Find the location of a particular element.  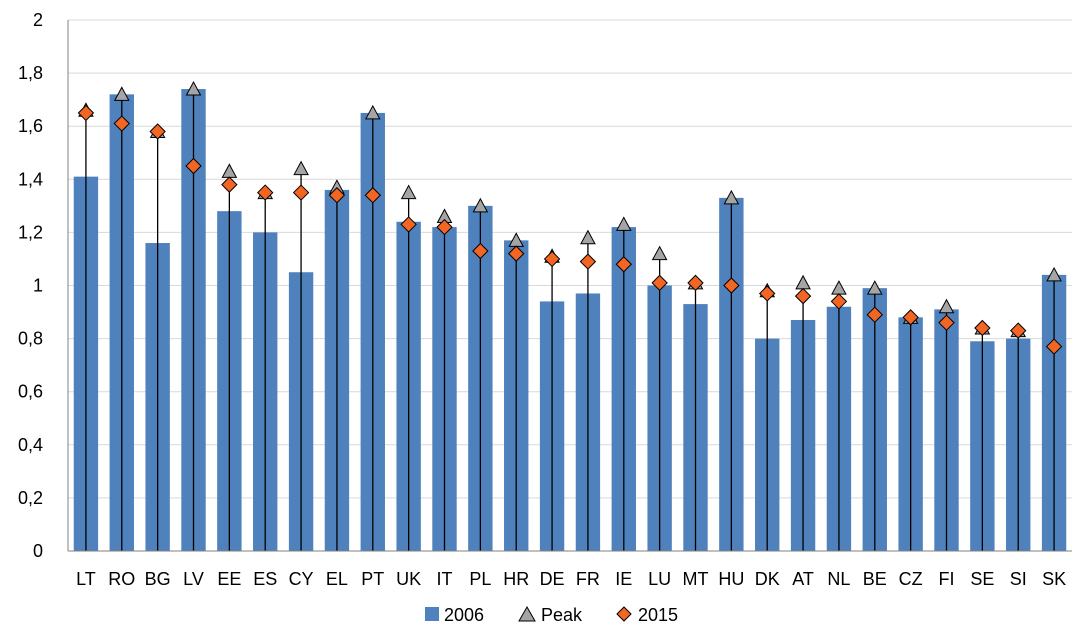

x-tick-label: NL is located at coordinates (838, 579).